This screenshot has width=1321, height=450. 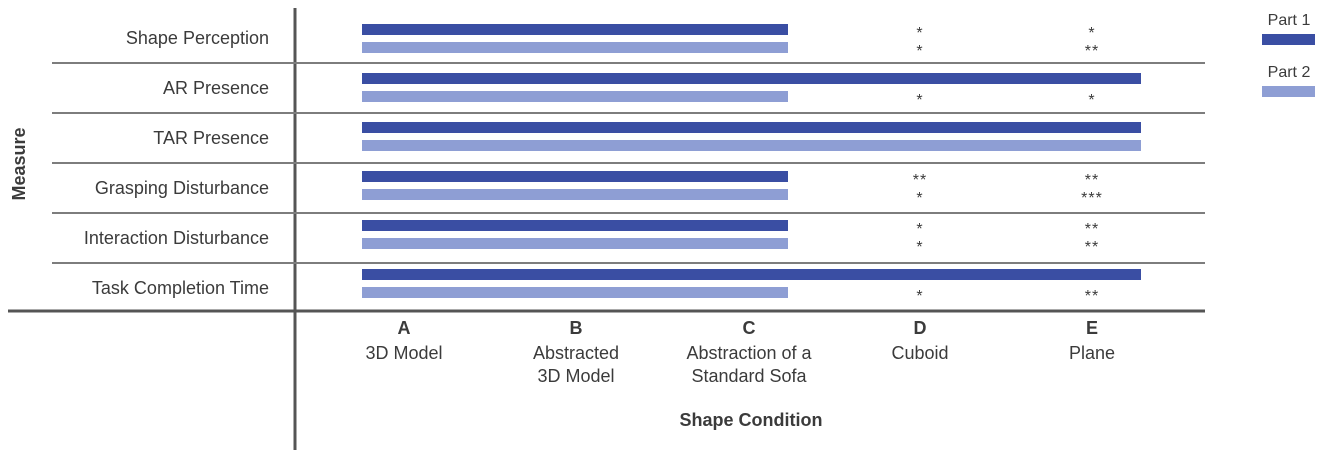 I want to click on category-name: Plane, so click(x=1092, y=353).